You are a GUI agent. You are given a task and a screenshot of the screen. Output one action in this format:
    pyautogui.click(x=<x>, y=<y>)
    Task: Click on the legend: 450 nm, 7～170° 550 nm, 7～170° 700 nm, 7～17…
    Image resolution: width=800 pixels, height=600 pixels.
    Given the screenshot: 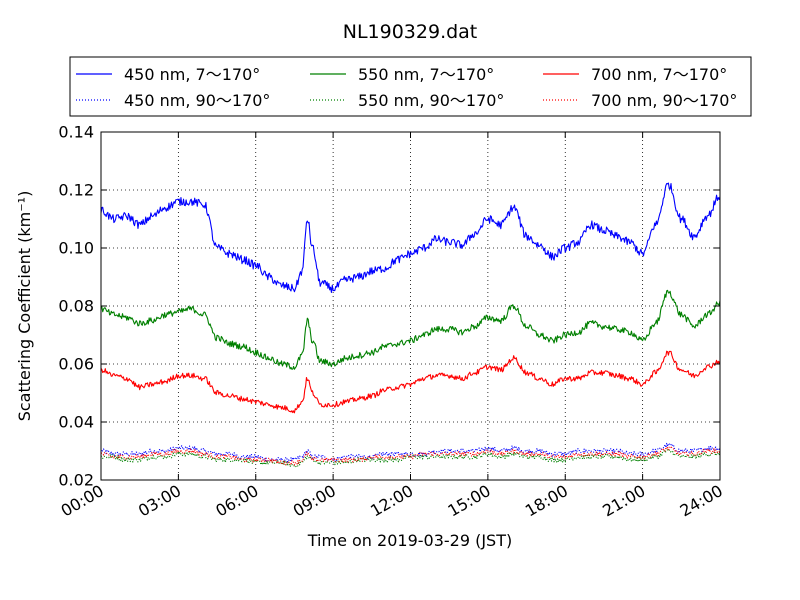 What is the action you would take?
    pyautogui.click(x=410, y=86)
    